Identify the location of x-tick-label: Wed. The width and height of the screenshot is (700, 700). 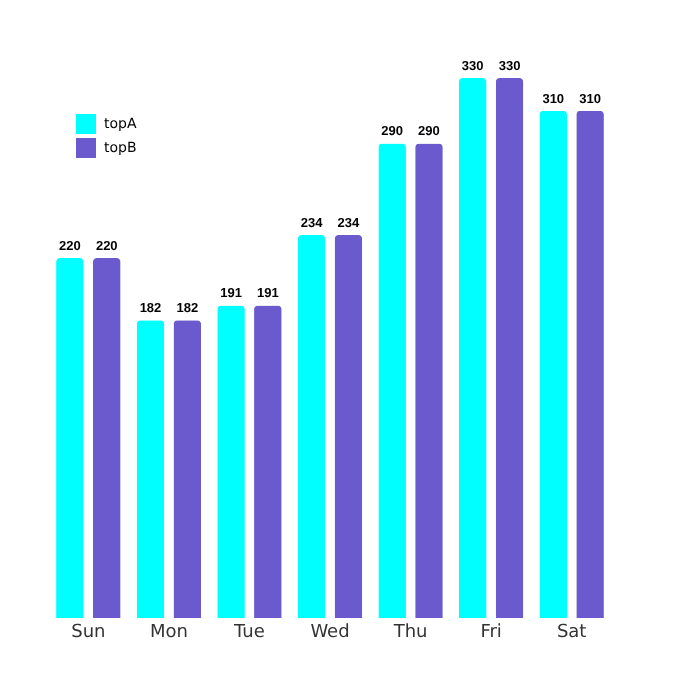
(330, 633).